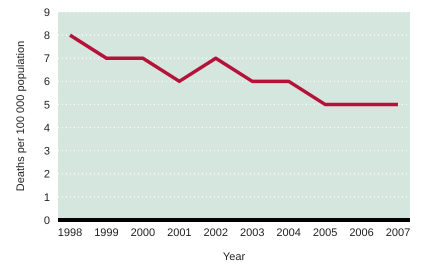 This screenshot has width=424, height=272. Describe the element at coordinates (47, 59) in the screenshot. I see `y-tick-label: 7` at that location.